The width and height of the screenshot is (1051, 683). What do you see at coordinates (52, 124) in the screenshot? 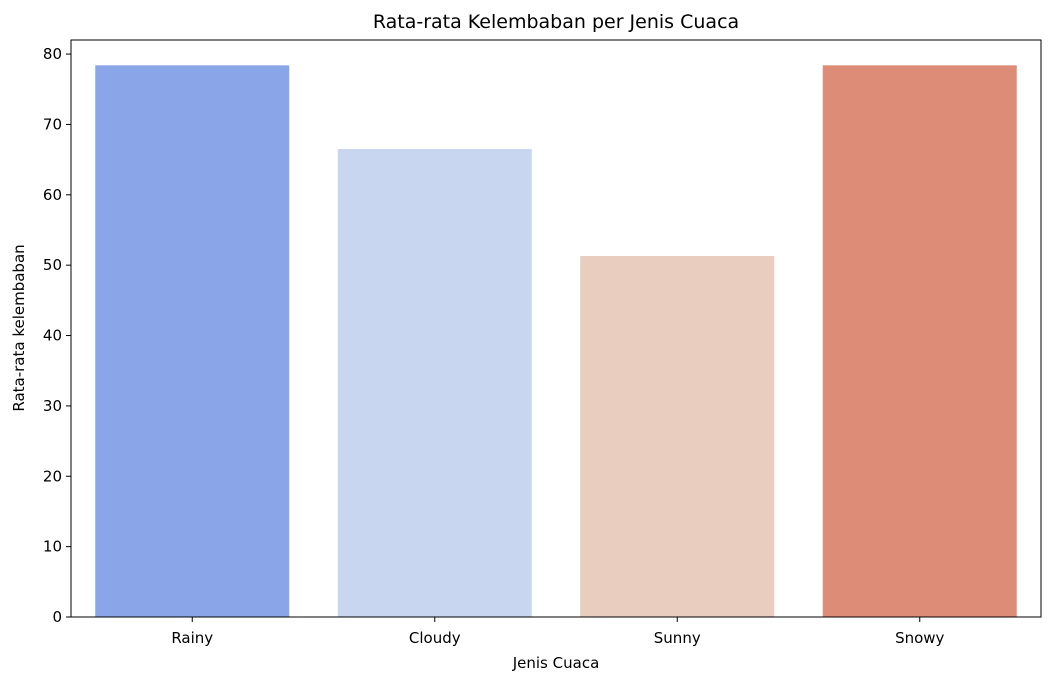
I see `y-tick-label: 70` at bounding box center [52, 124].